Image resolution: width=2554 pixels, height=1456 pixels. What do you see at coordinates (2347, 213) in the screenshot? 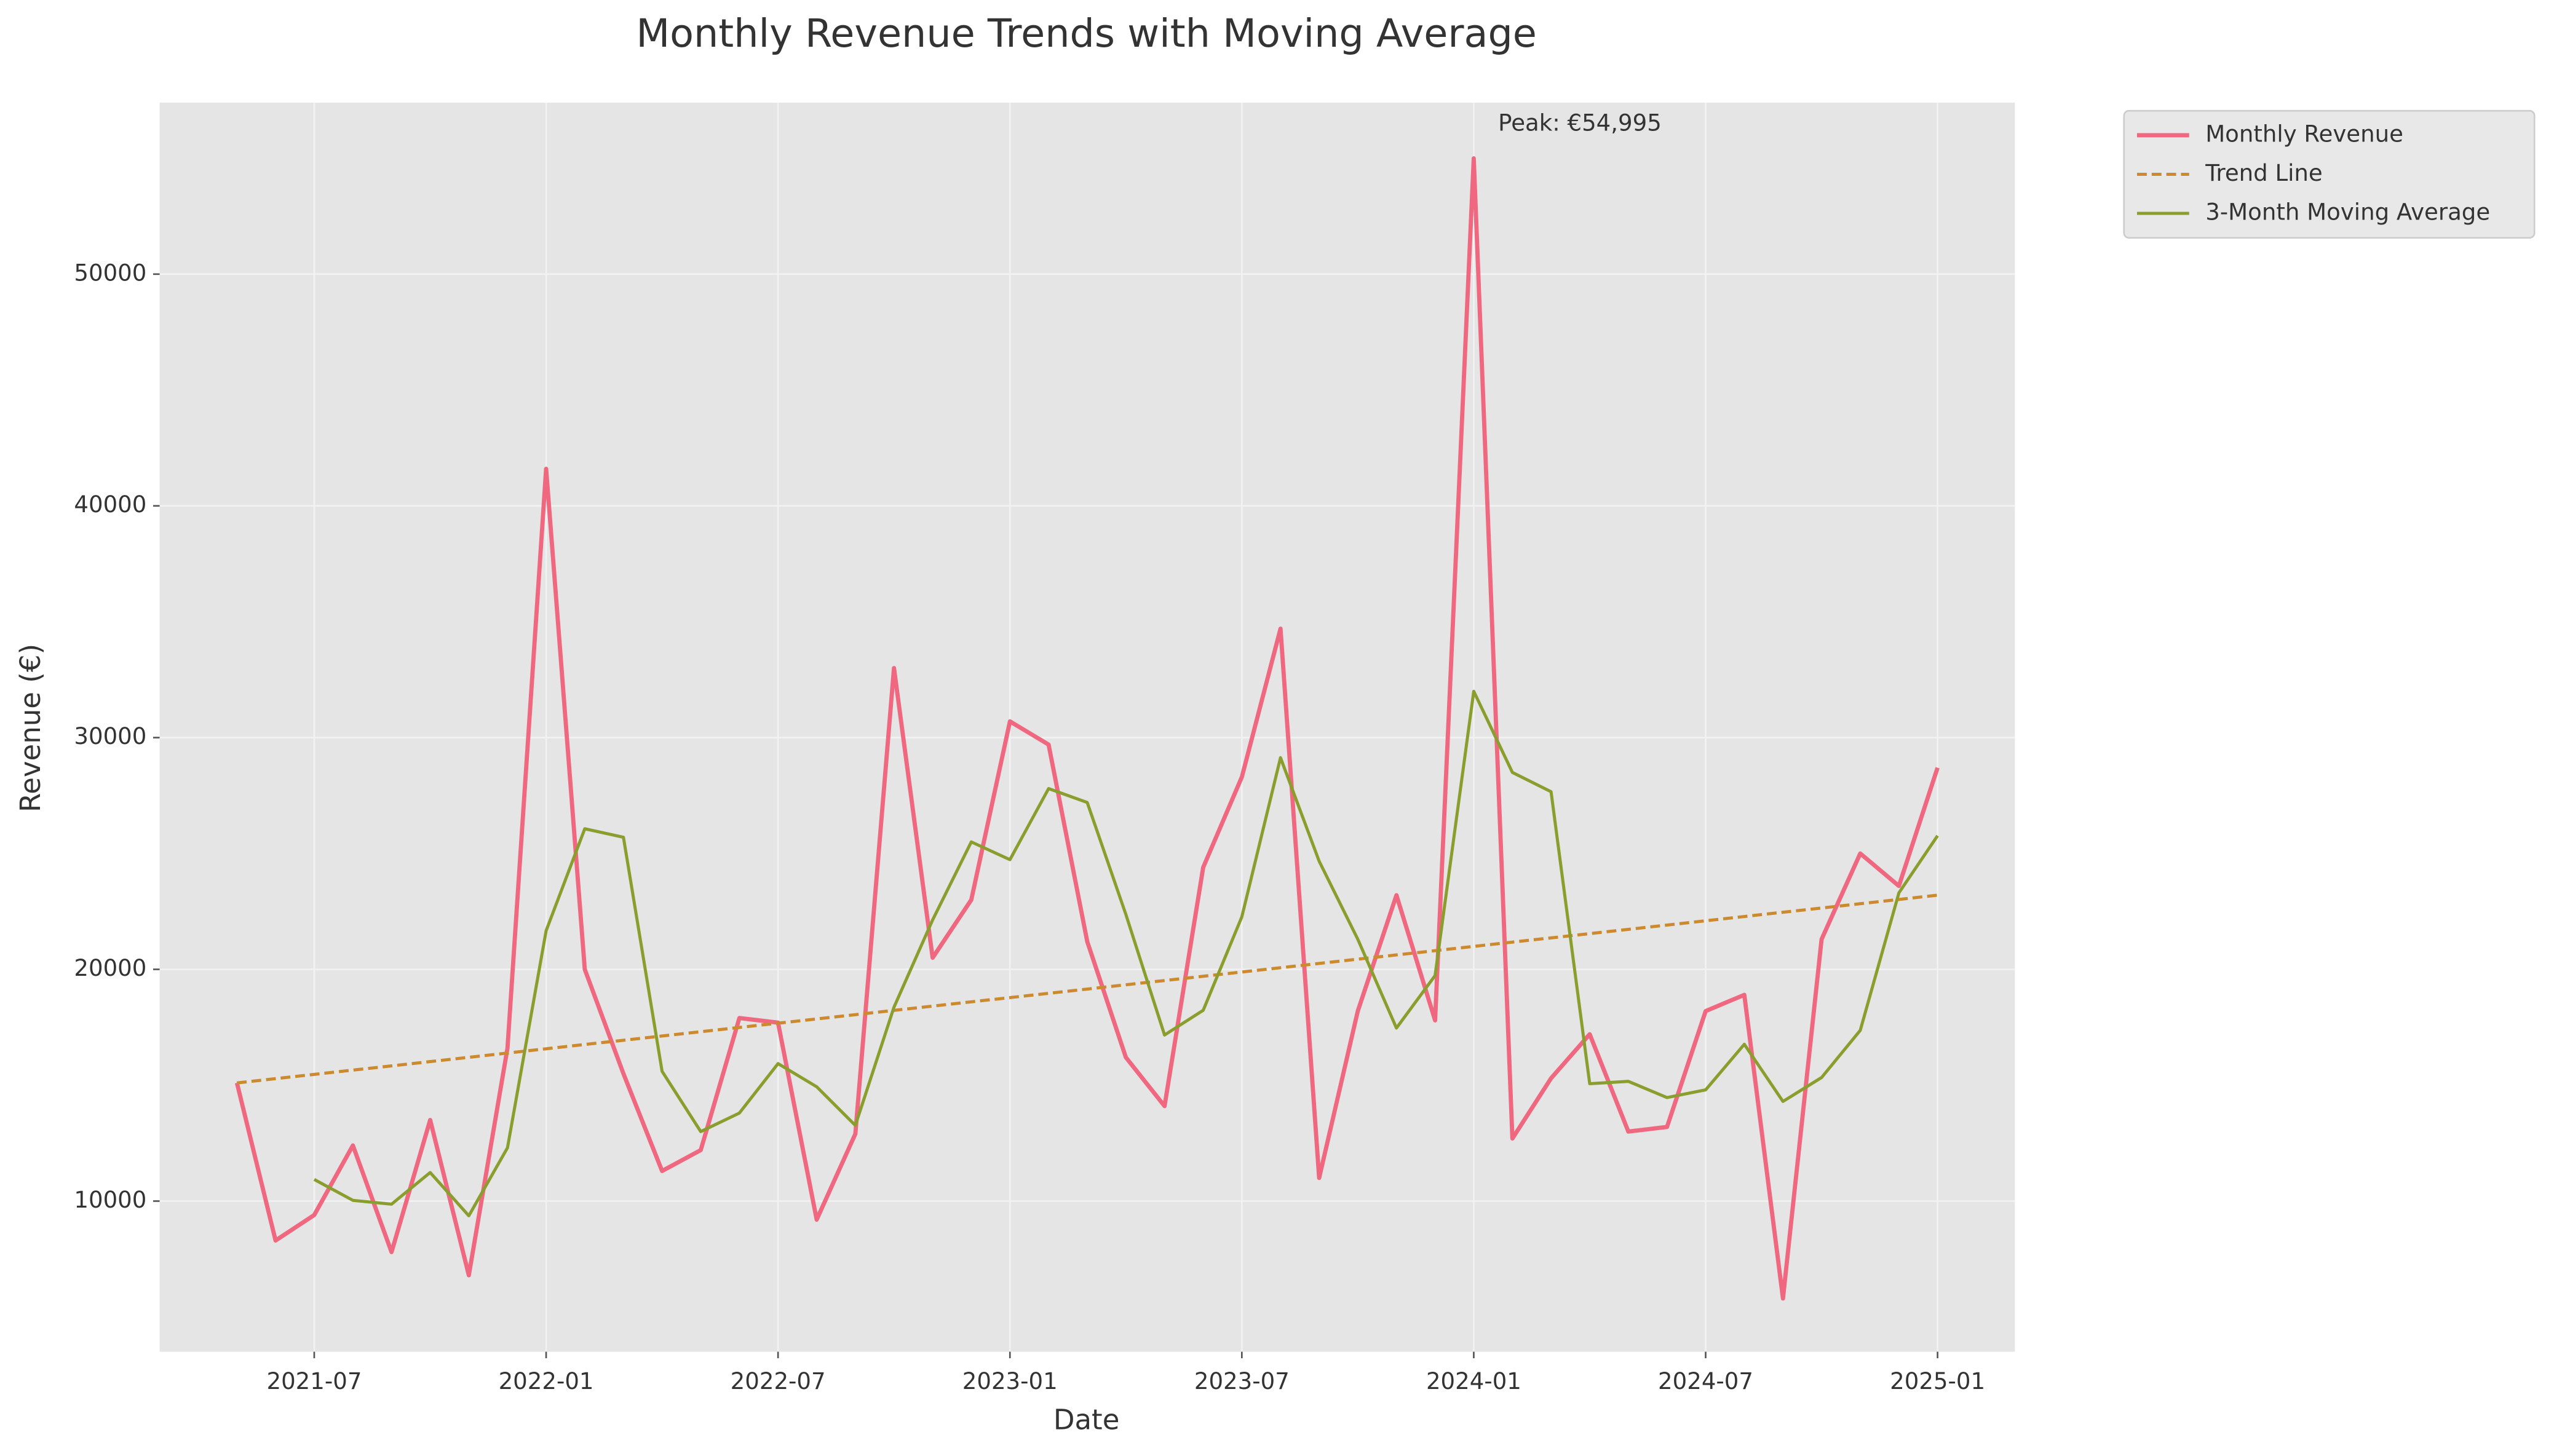
I see `legend-label: 3-Month Moving Average` at bounding box center [2347, 213].